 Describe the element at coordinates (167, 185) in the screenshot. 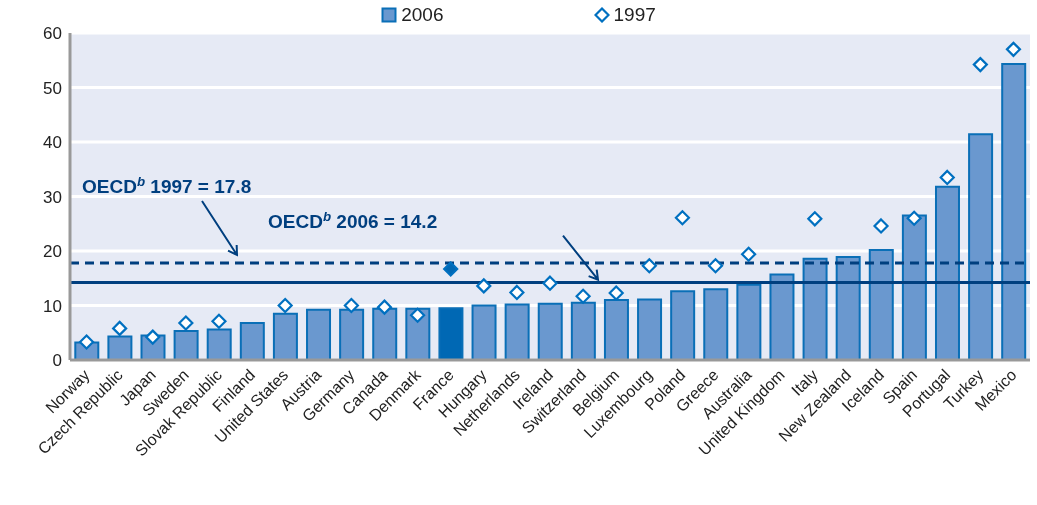

I see `ref-line-label: OECD$^{b}$ 1997 = 17.8` at that location.